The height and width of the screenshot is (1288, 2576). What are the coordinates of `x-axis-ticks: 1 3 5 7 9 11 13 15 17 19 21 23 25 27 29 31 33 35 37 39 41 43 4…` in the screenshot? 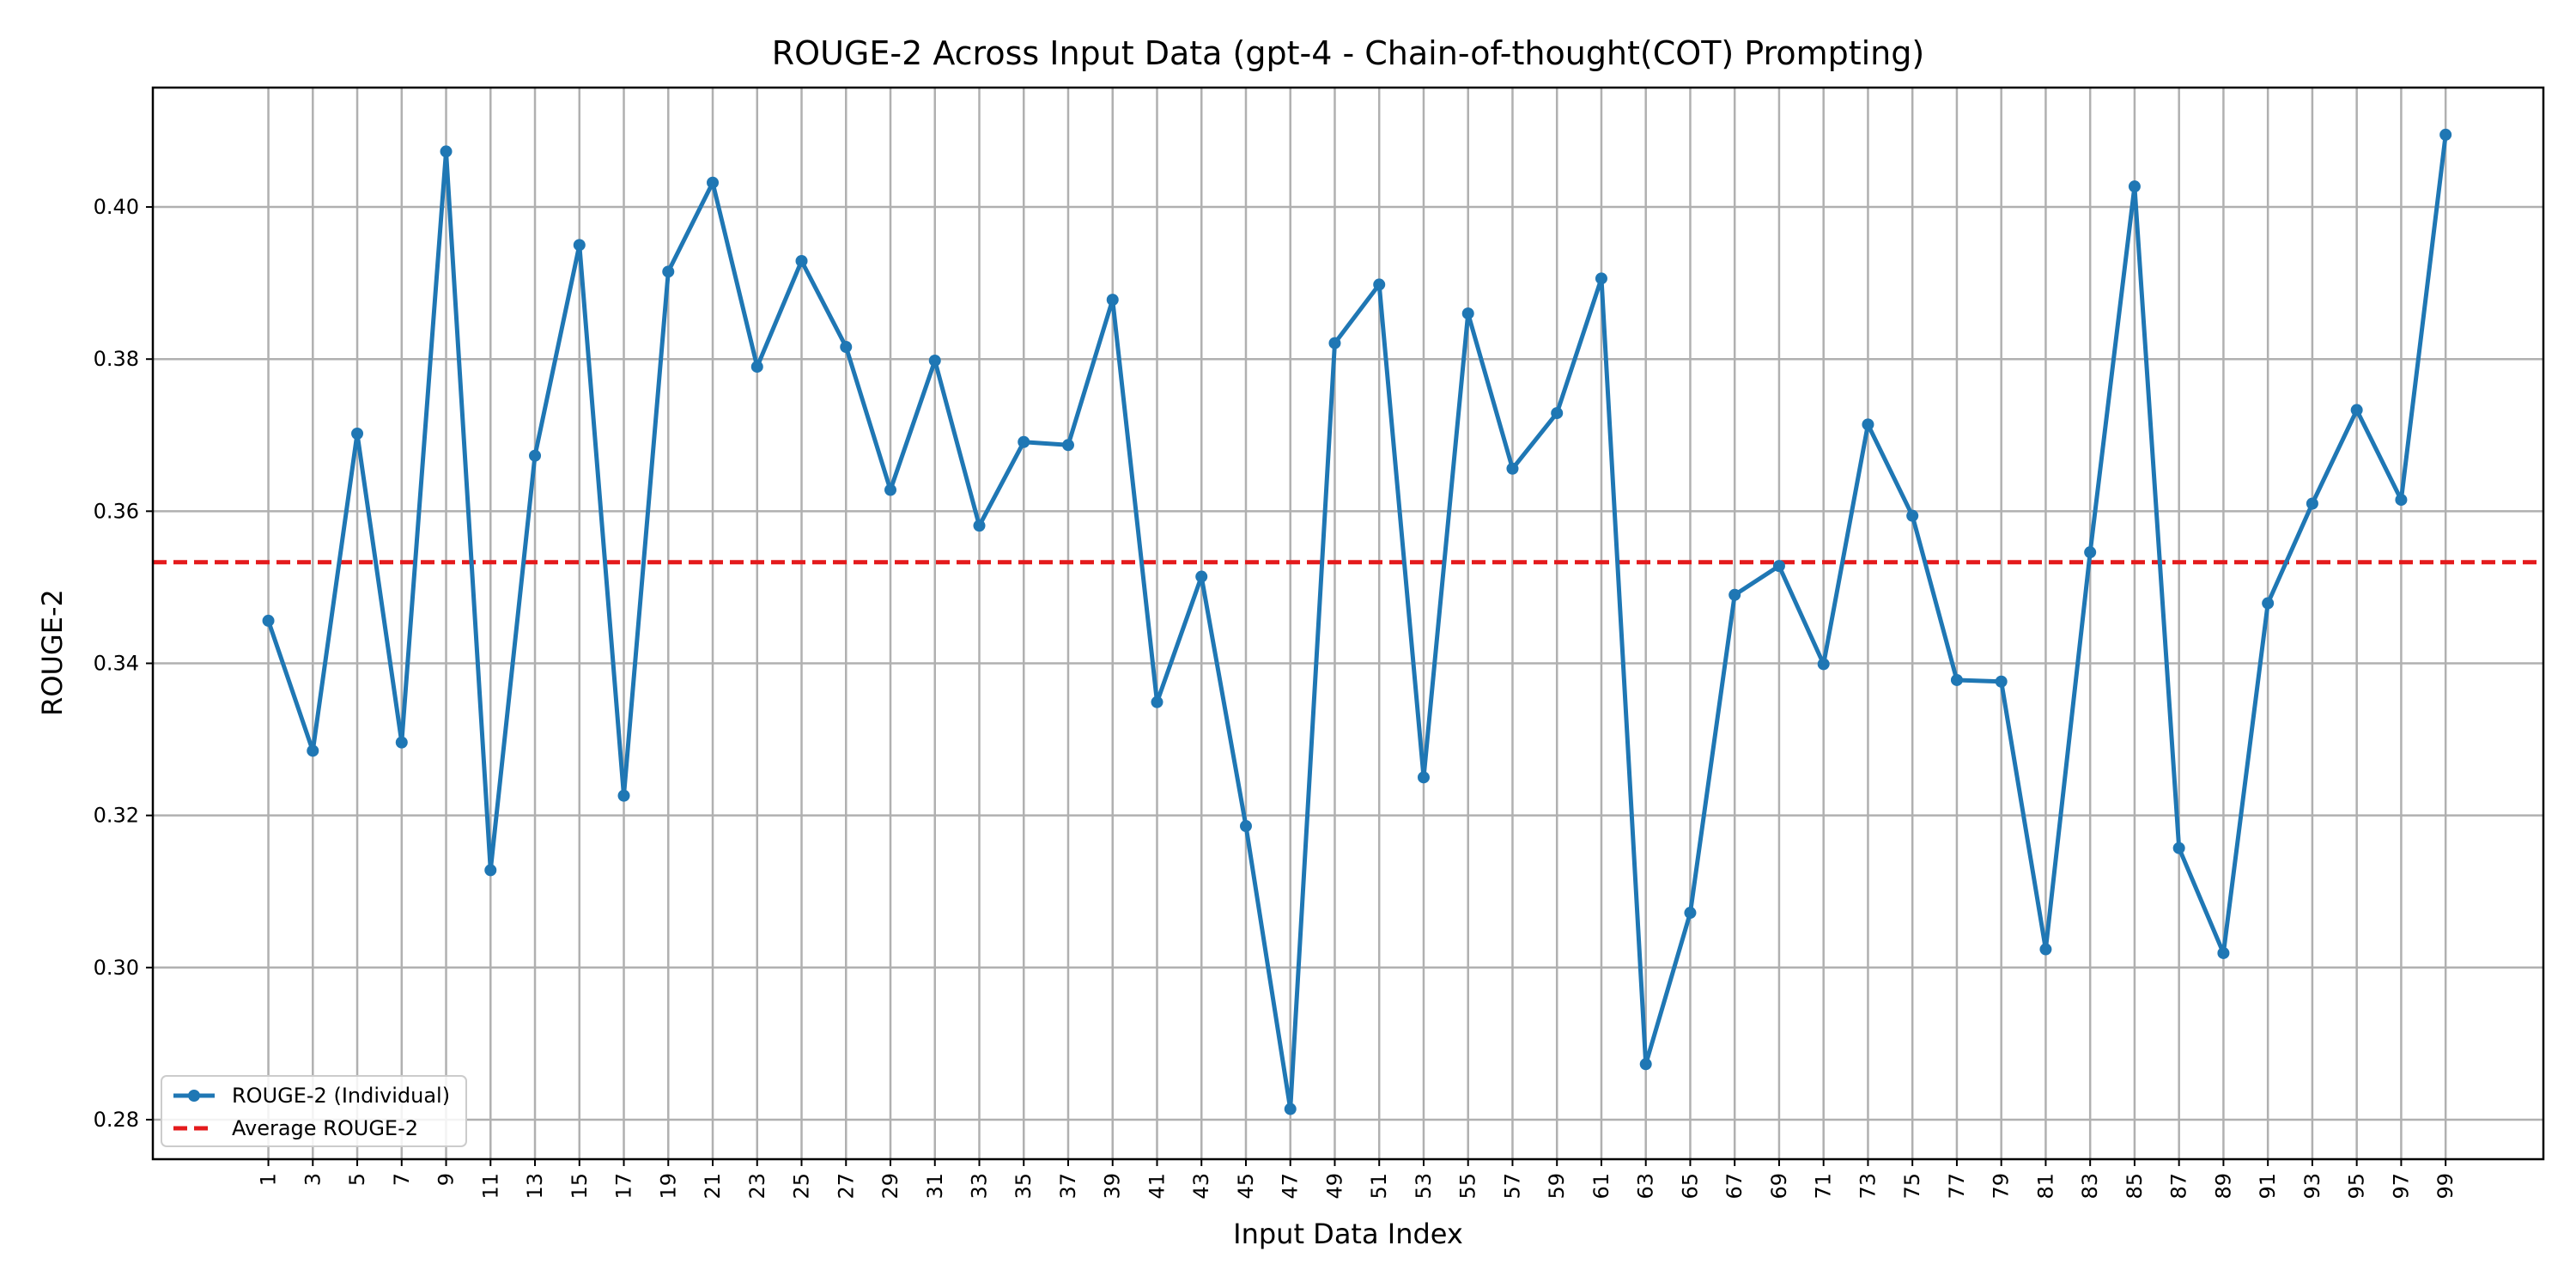 It's located at (1357, 1180).